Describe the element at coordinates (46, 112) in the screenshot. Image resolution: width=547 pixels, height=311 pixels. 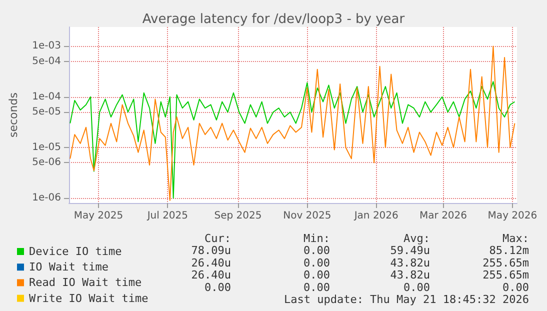
I see `y-tick-label: 5e-05` at that location.